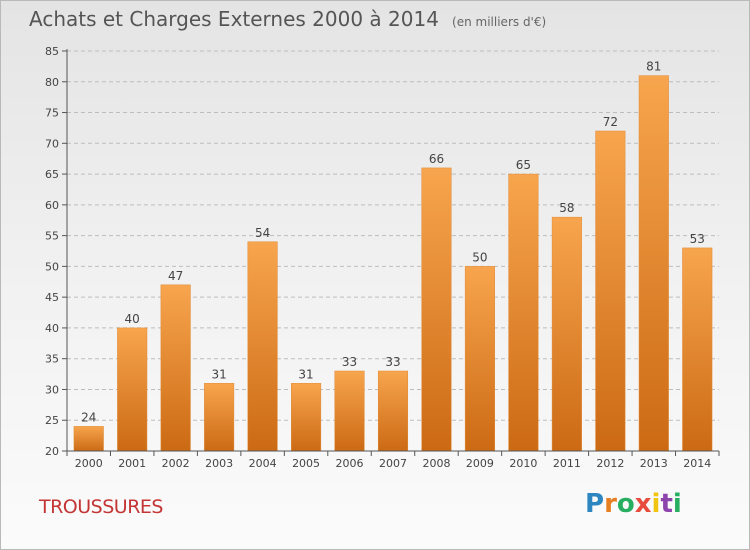 This screenshot has height=550, width=750. What do you see at coordinates (175, 276) in the screenshot?
I see `data-label-2002: 47` at bounding box center [175, 276].